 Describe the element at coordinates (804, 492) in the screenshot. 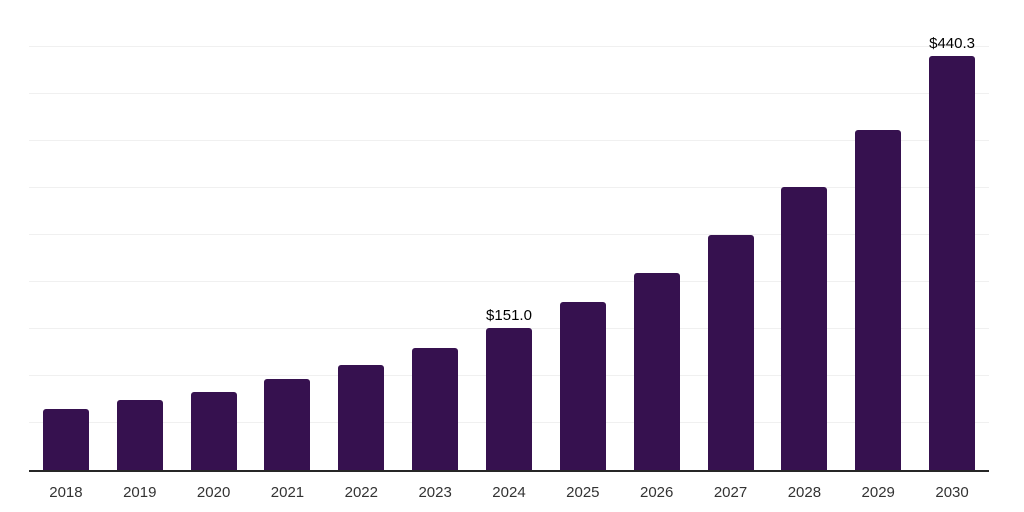

I see `x-tick-label-2028: 2028` at that location.